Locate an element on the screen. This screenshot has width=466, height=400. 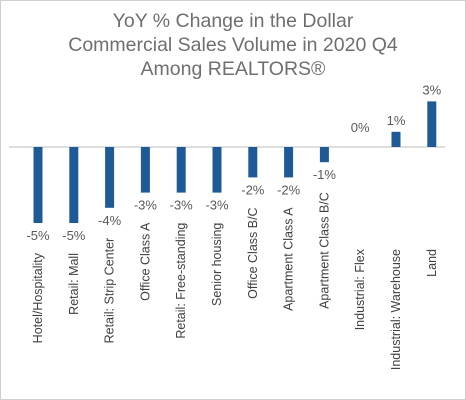
data-label: 3% is located at coordinates (431, 89).